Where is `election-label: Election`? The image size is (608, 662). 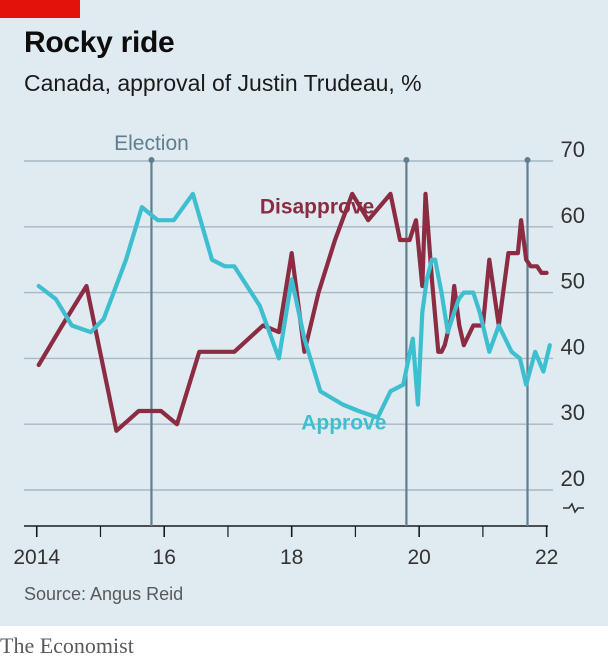 election-label: Election is located at coordinates (151, 143).